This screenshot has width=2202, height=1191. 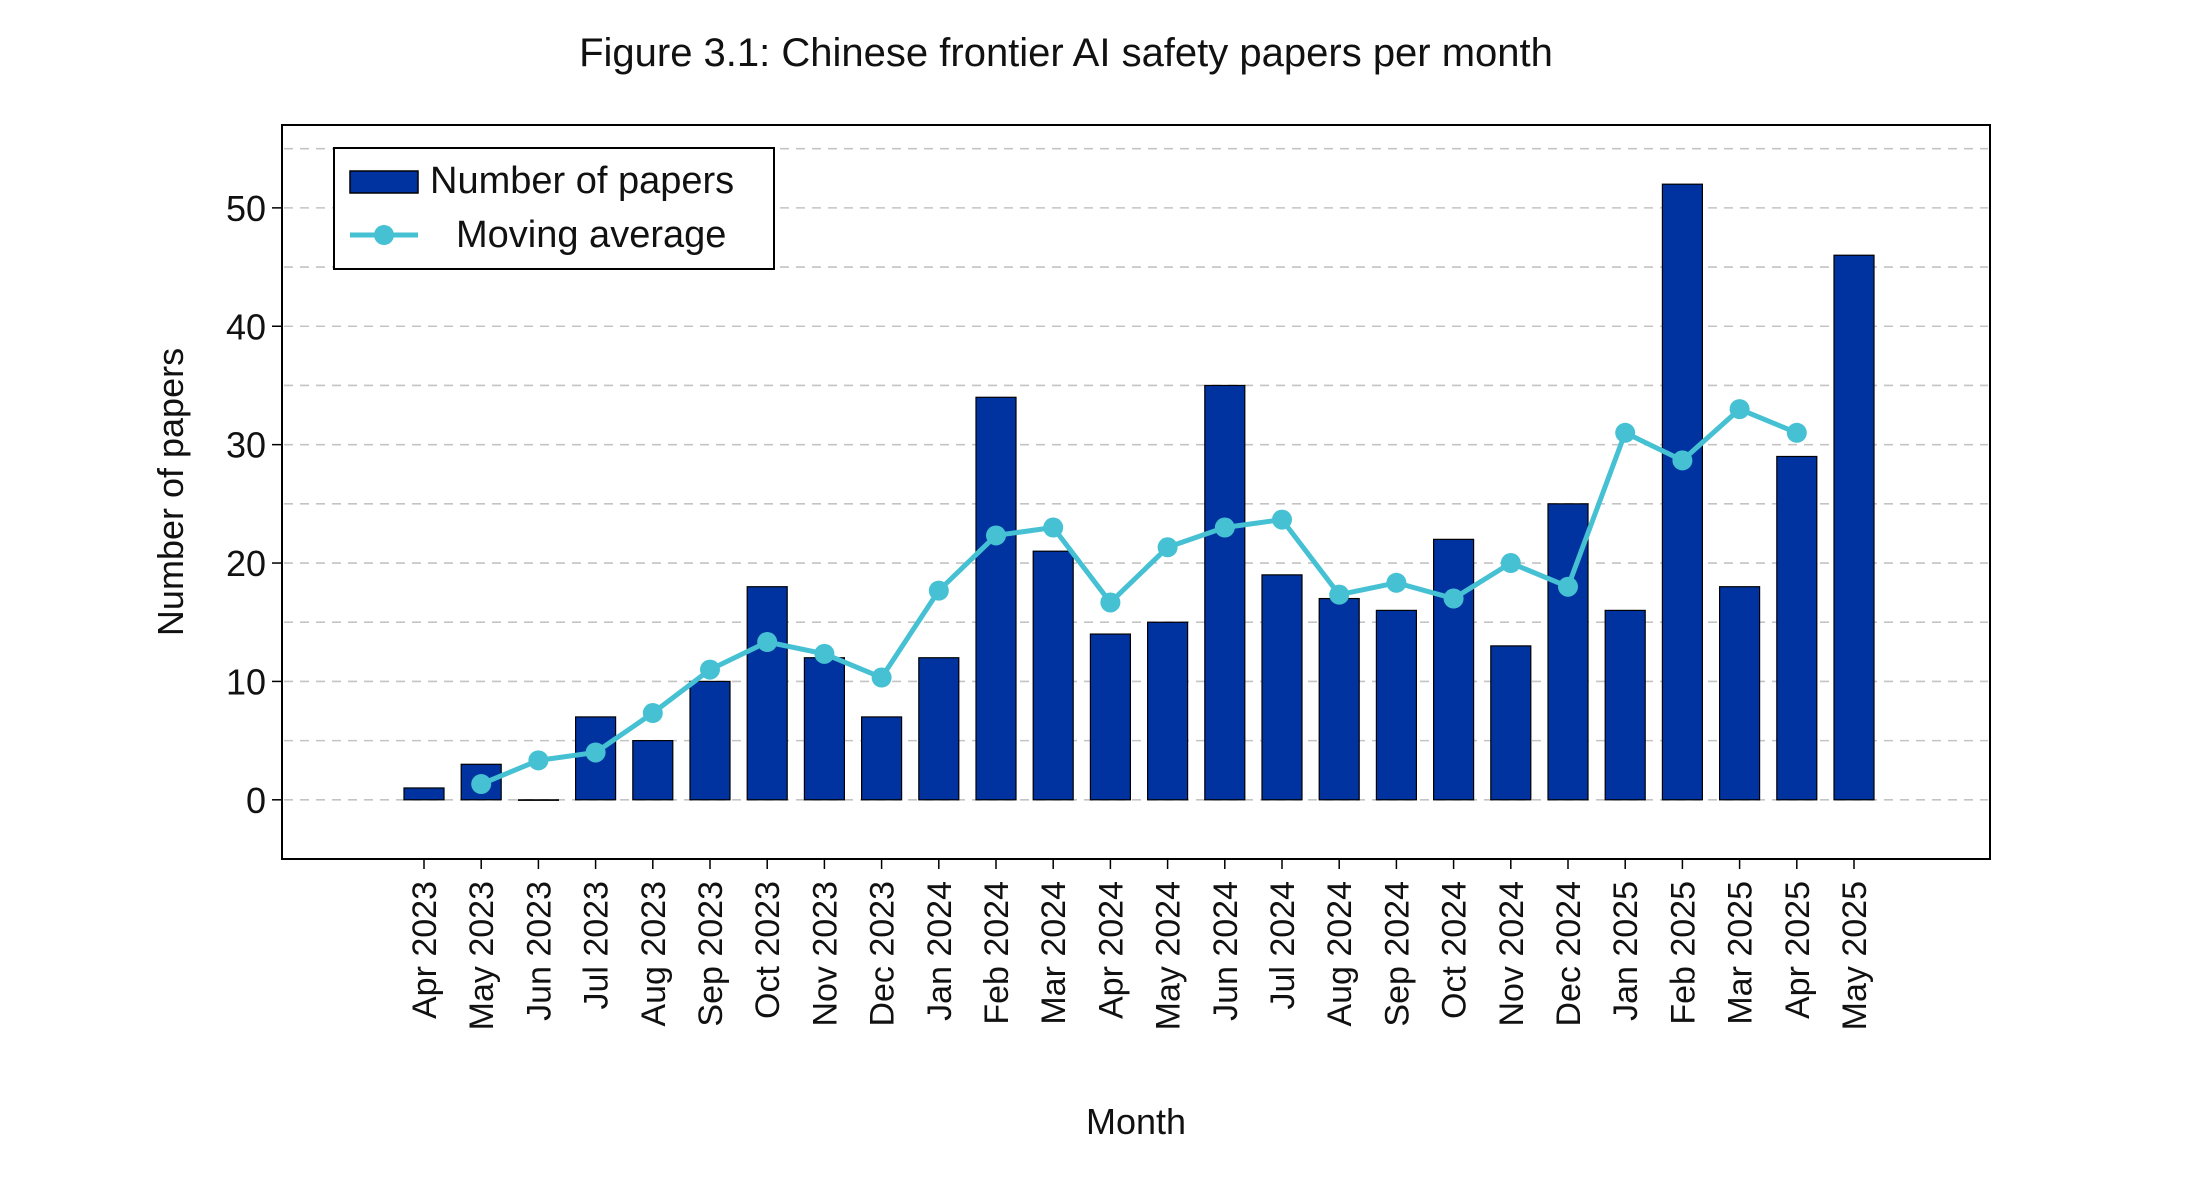 I want to click on x-tick-label: Jun 2024, so click(x=1226, y=951).